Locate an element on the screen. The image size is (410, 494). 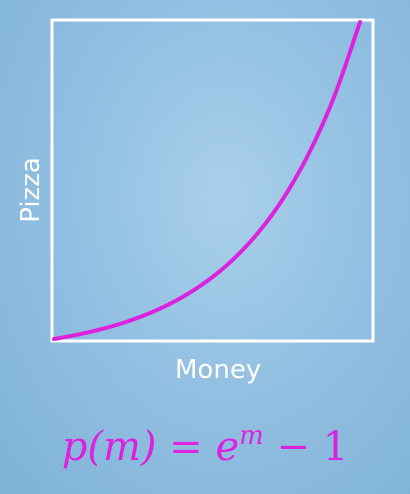
equation-lhs: p(m) is located at coordinates (109, 447).